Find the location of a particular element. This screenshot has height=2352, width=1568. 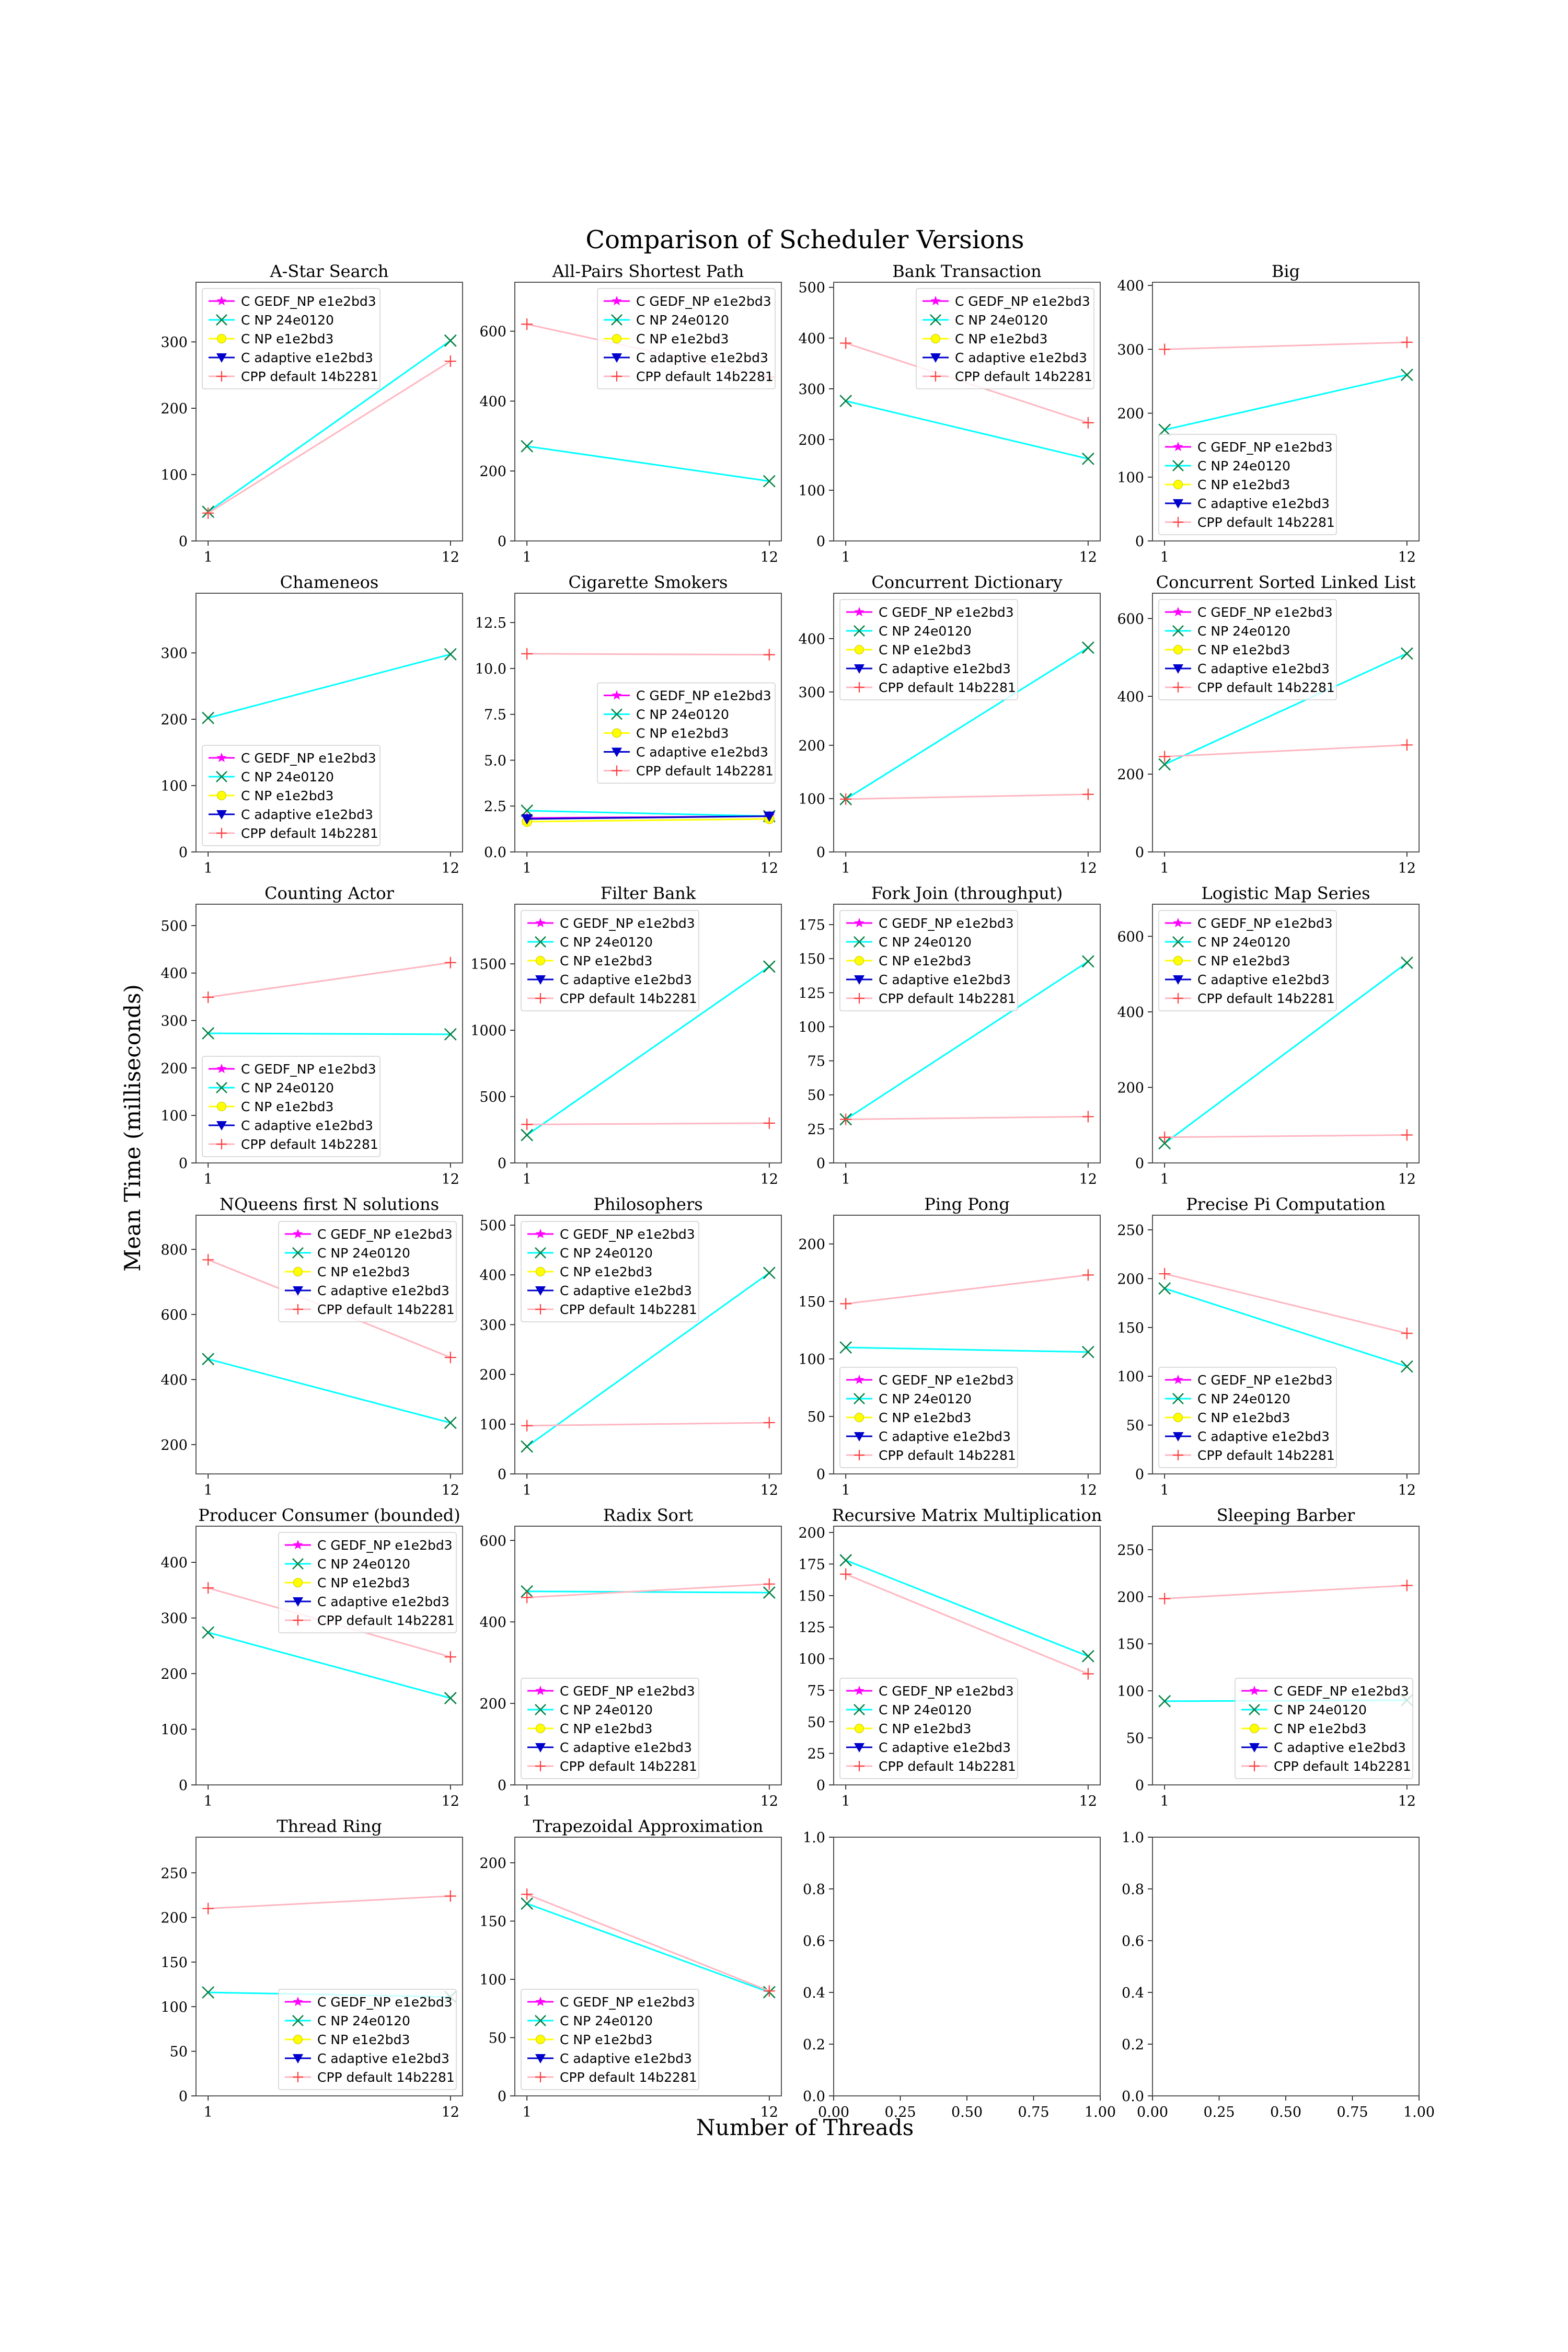

y-tick-label: 0.8 is located at coordinates (1133, 1890).